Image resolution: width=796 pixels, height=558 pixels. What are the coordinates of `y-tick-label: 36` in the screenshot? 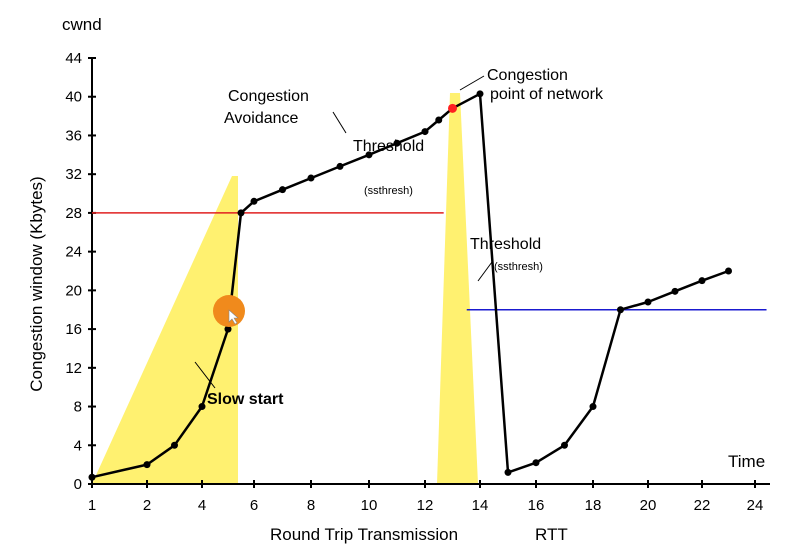 It's located at (73, 135).